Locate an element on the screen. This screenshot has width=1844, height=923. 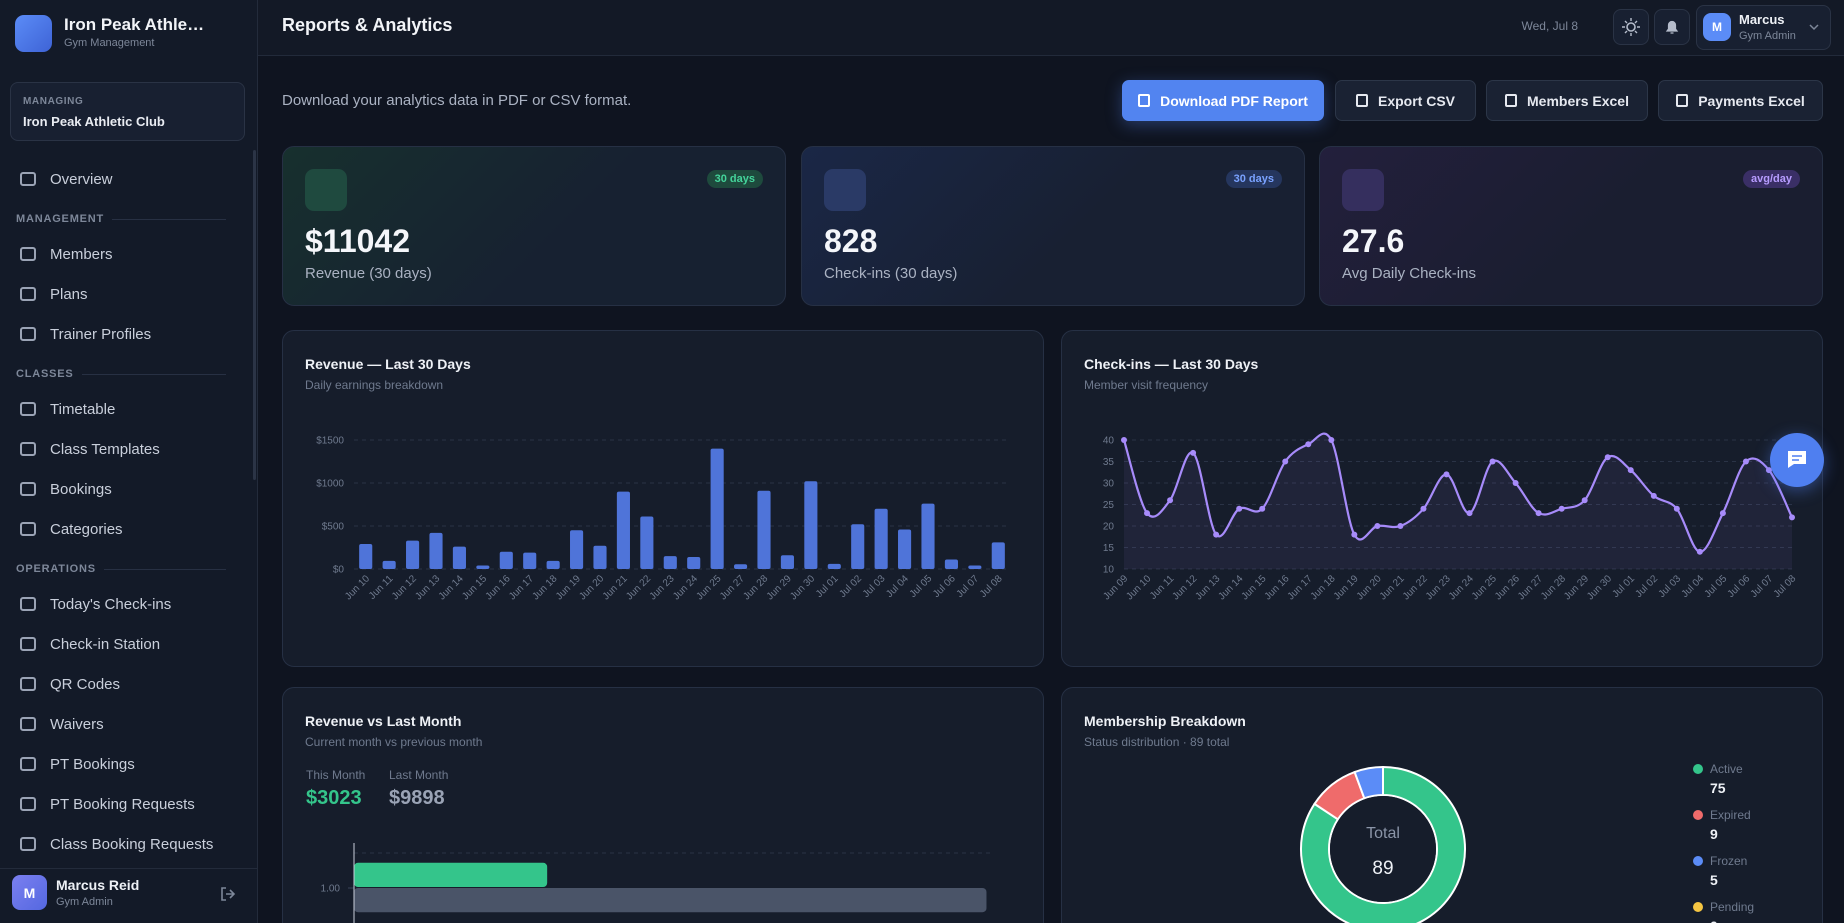
chart-subtitle: Status distribution · 89 total is located at coordinates (1156, 742).